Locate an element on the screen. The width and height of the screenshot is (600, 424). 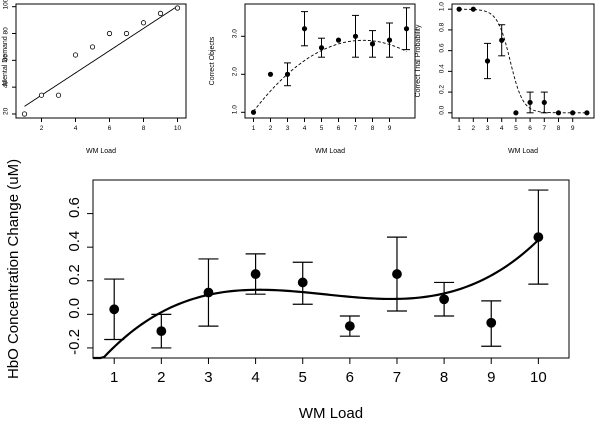
y-axis-label: Mental Demand is located at coordinates (5, 61).